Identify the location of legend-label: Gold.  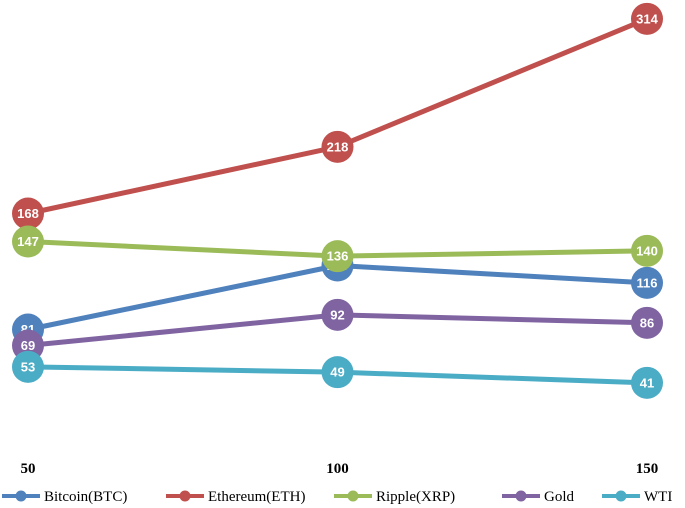
(559, 497).